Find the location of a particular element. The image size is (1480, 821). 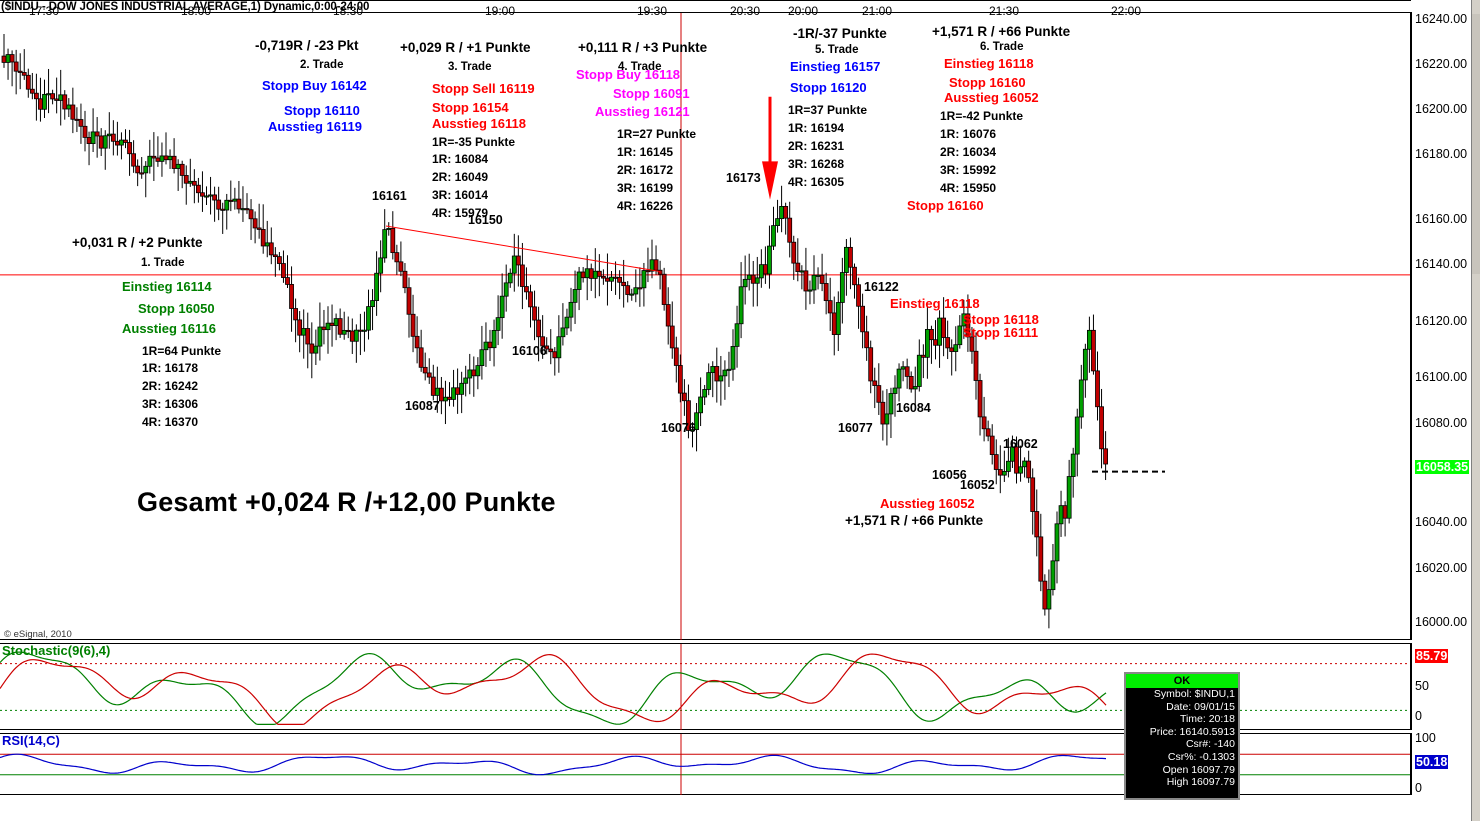

vertical-scrollbar is located at coordinates (1475, 410).